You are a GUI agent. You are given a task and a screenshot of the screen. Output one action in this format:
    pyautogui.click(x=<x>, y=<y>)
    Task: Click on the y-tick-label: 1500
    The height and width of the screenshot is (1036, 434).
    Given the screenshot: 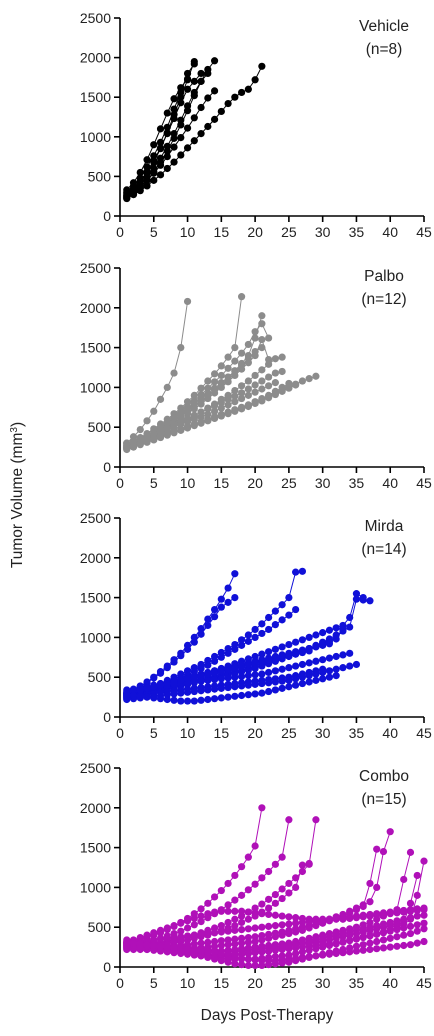 What is the action you would take?
    pyautogui.click(x=95, y=348)
    